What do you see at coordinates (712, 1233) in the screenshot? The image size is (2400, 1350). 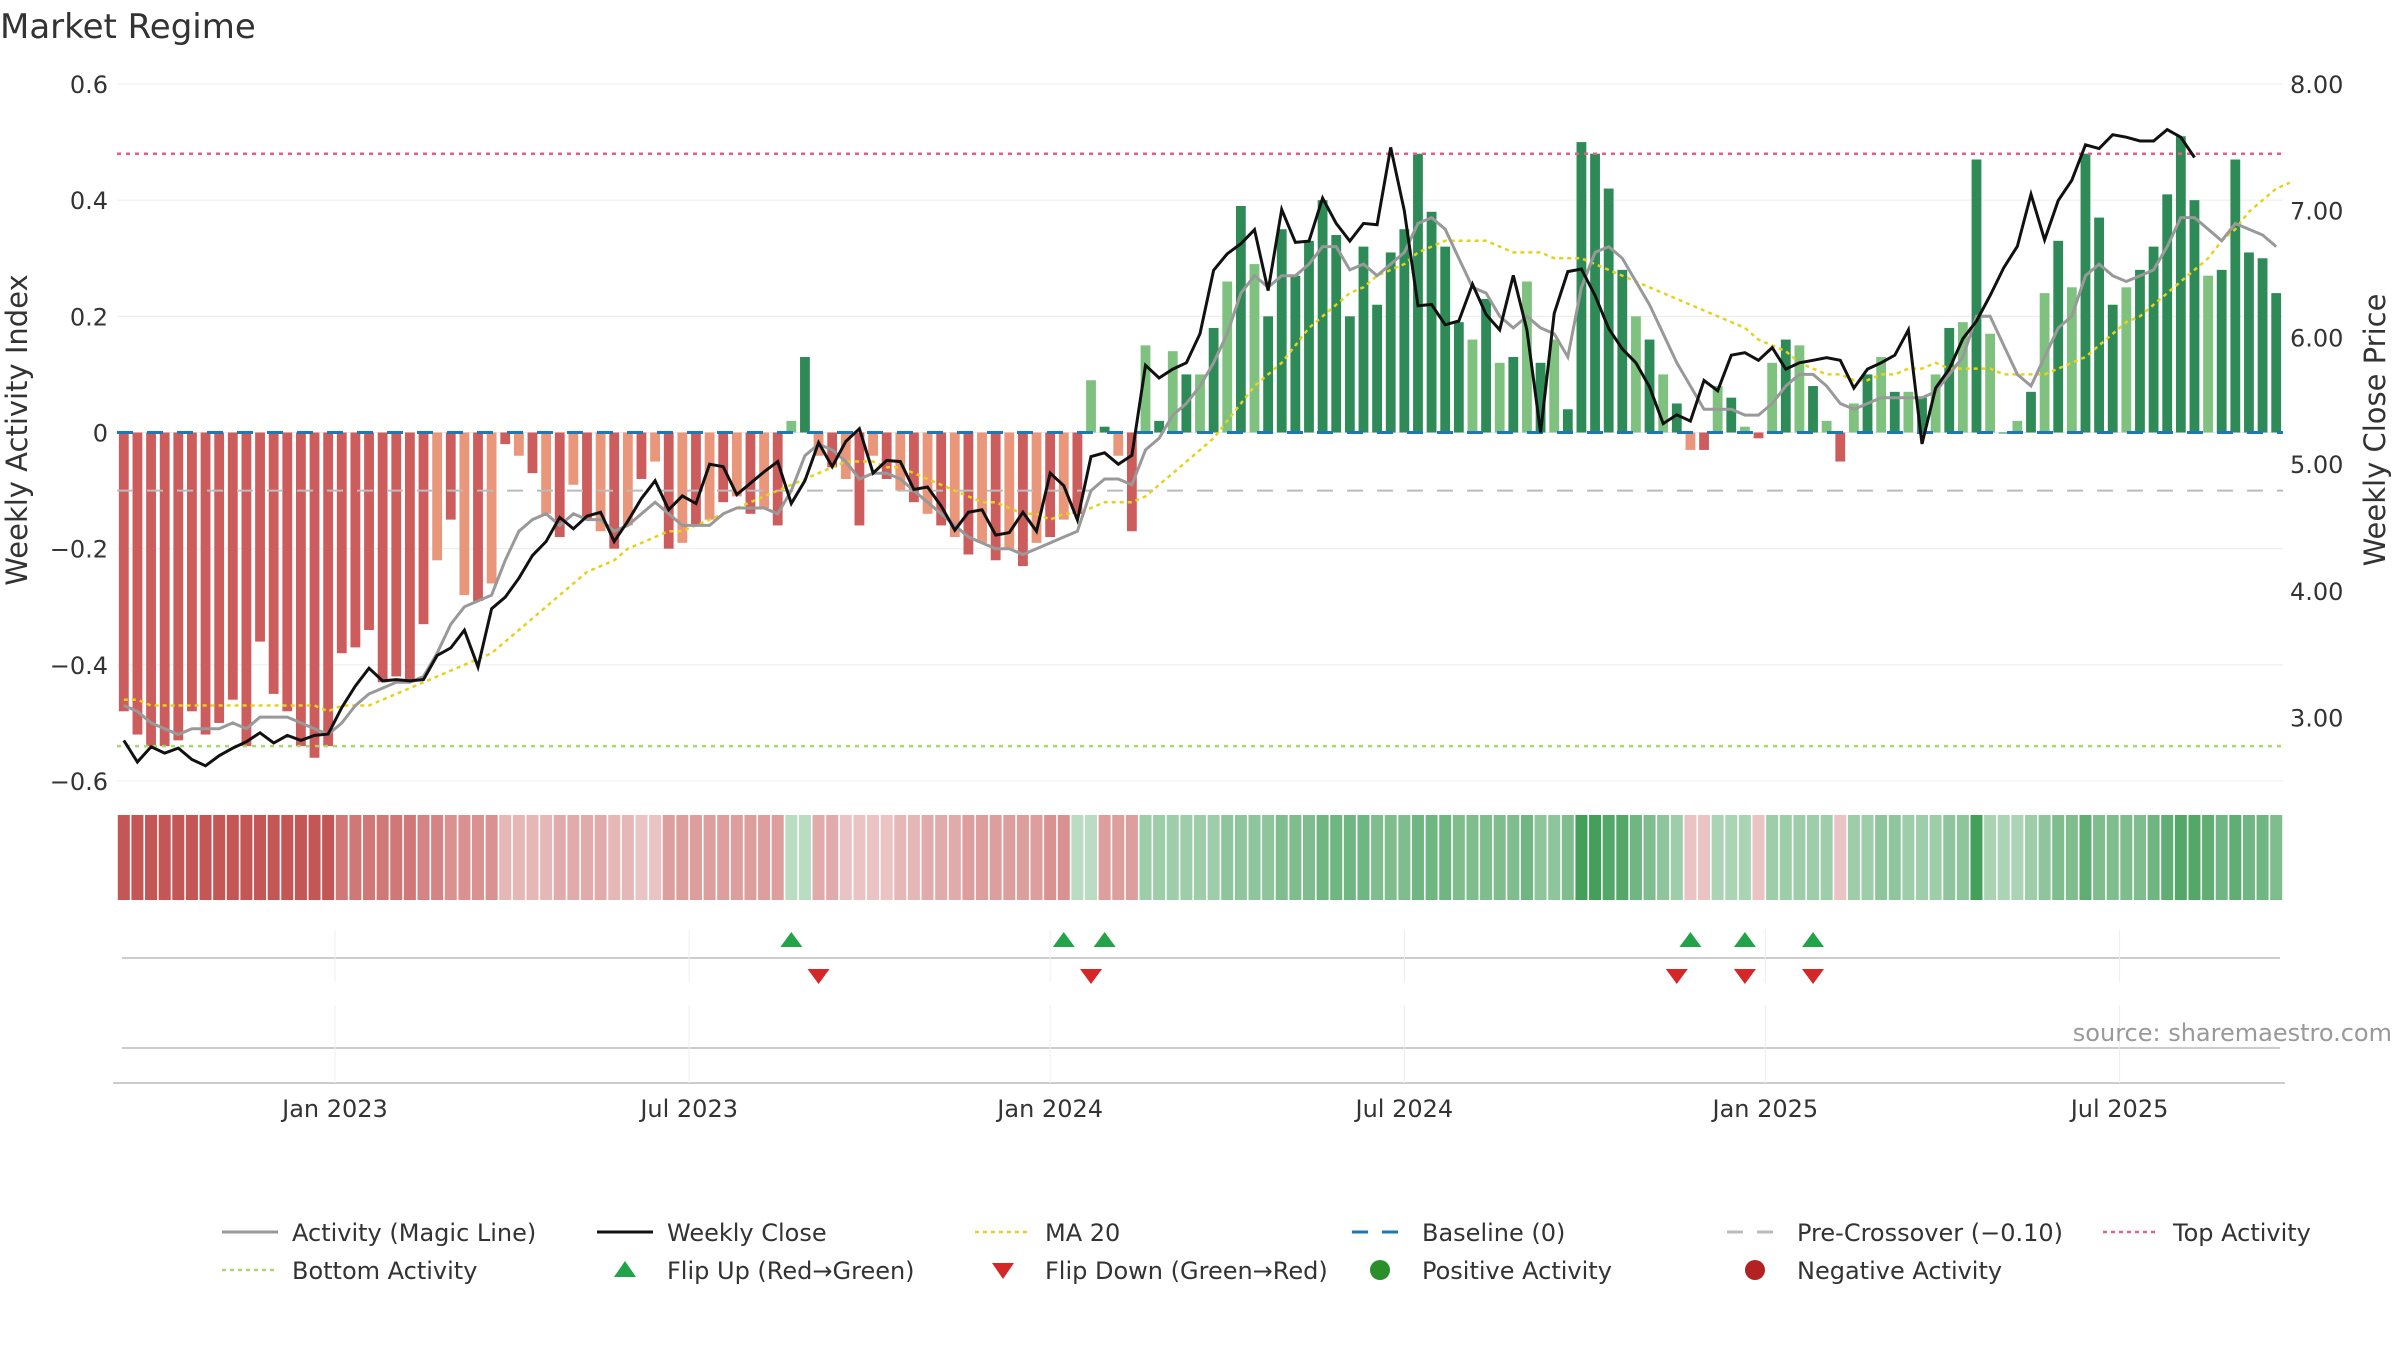 I see `legend-item-close: Weekly Close` at bounding box center [712, 1233].